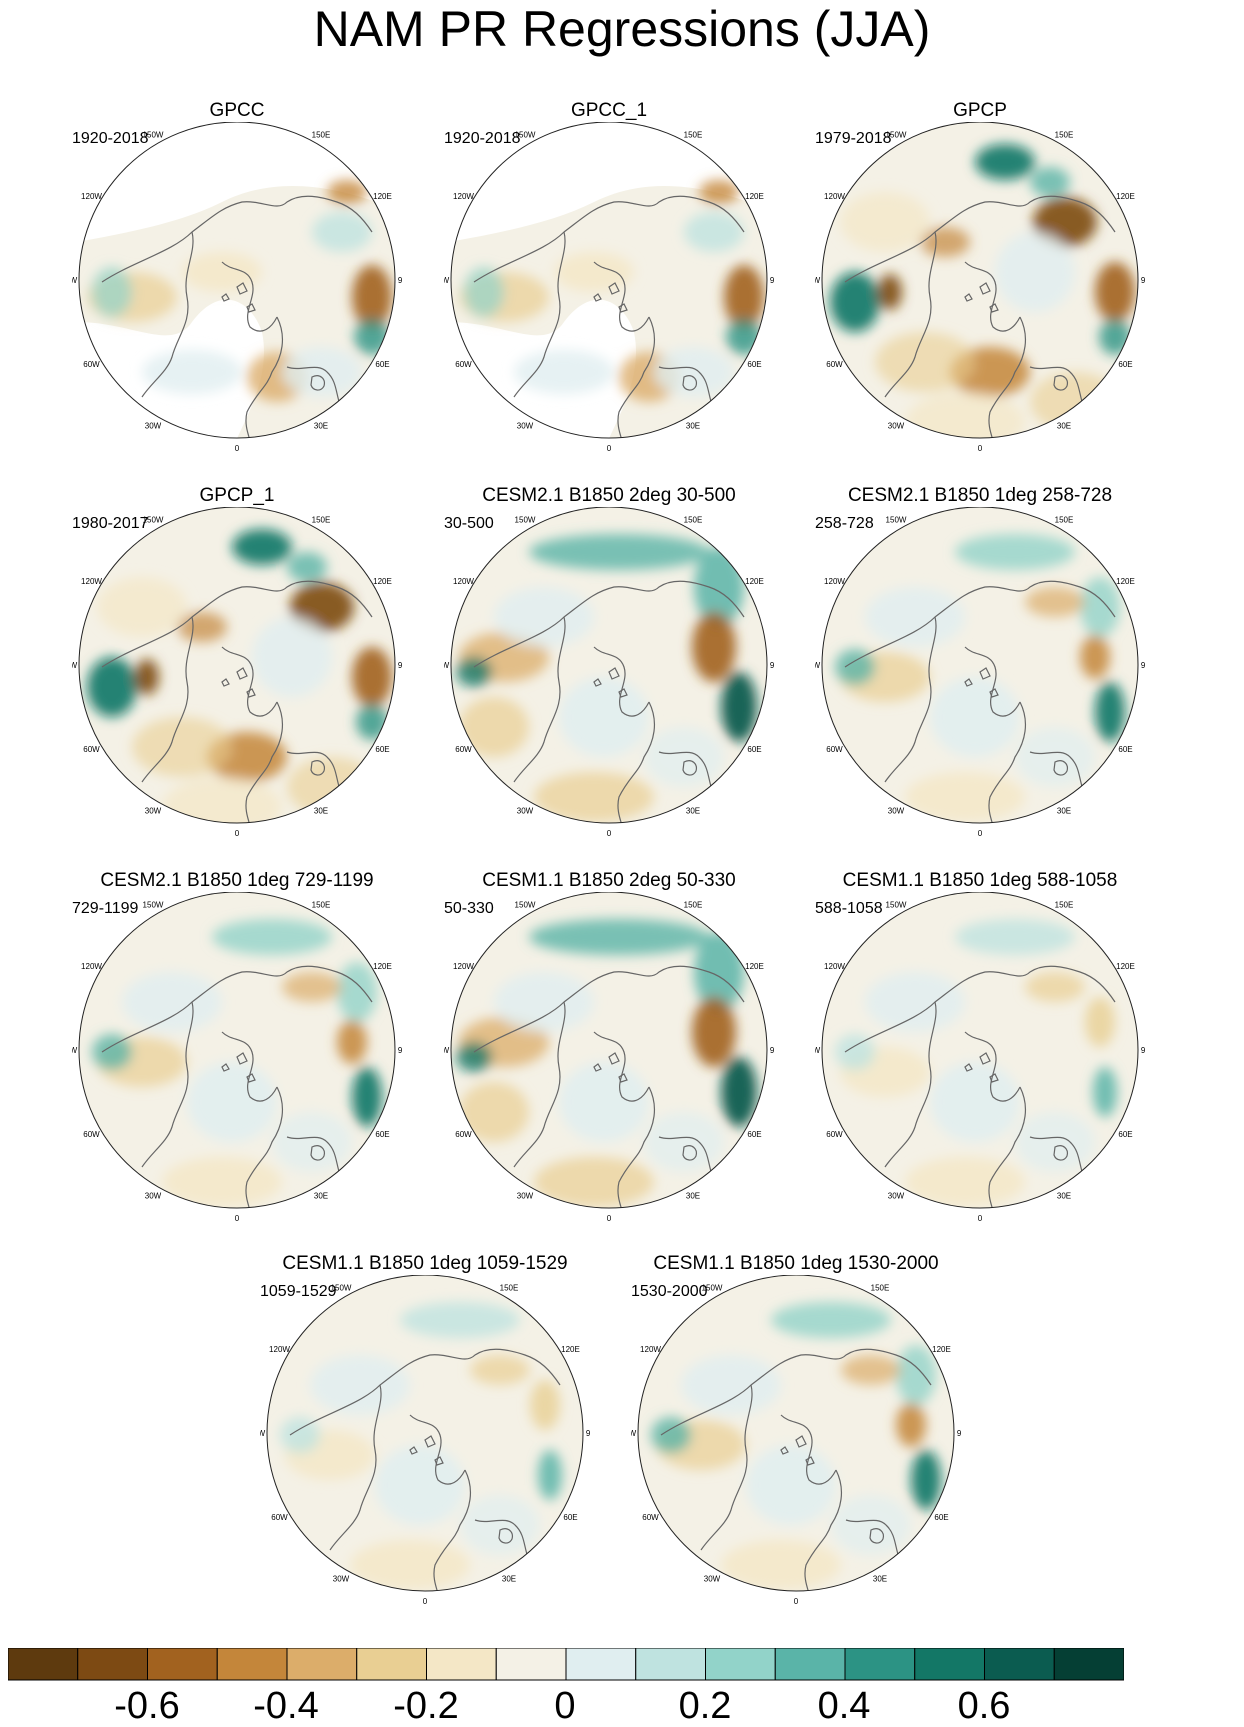 This screenshot has height=1727, width=1244. Describe the element at coordinates (321, 1195) in the screenshot. I see `longitude-label: 30E` at that location.